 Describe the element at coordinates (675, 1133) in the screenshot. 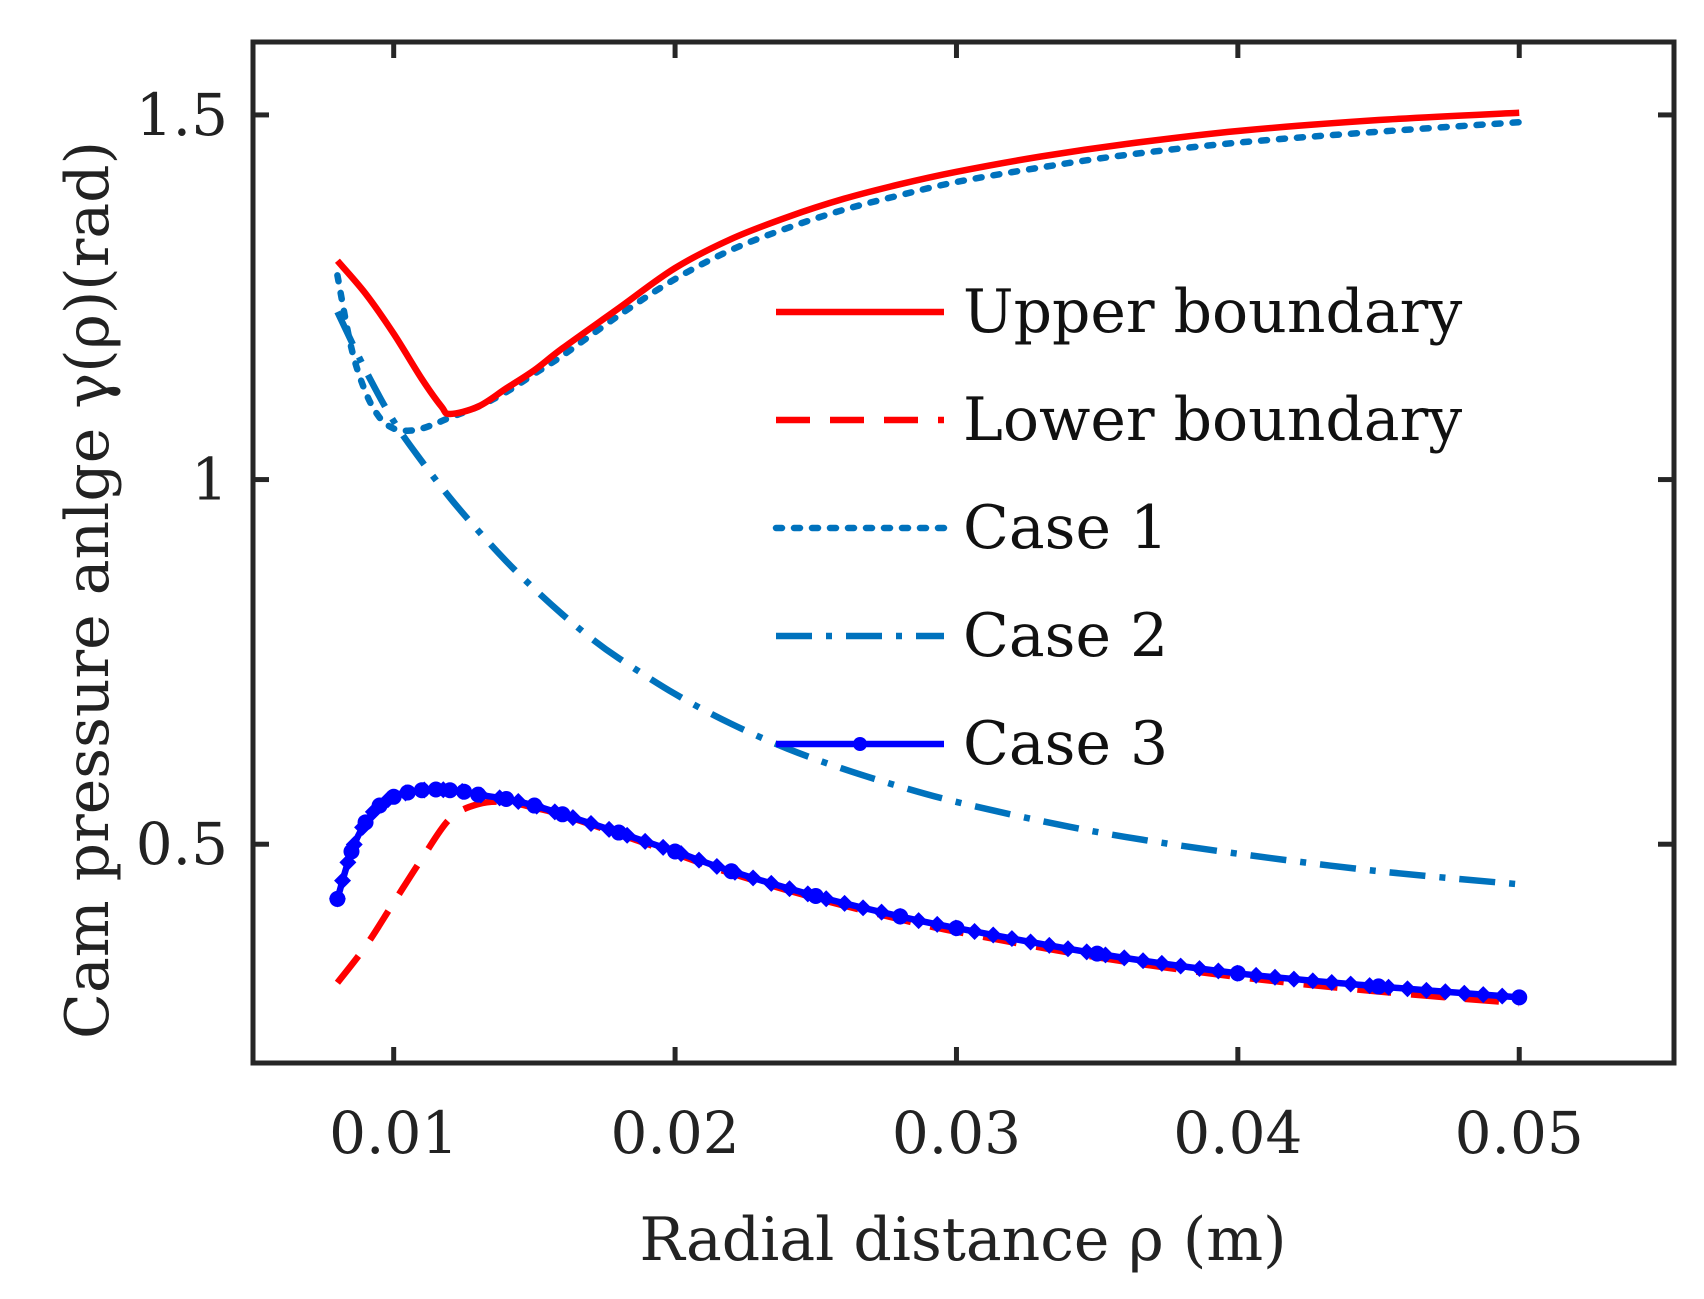

I see `x-tick-label: 0.02` at that location.